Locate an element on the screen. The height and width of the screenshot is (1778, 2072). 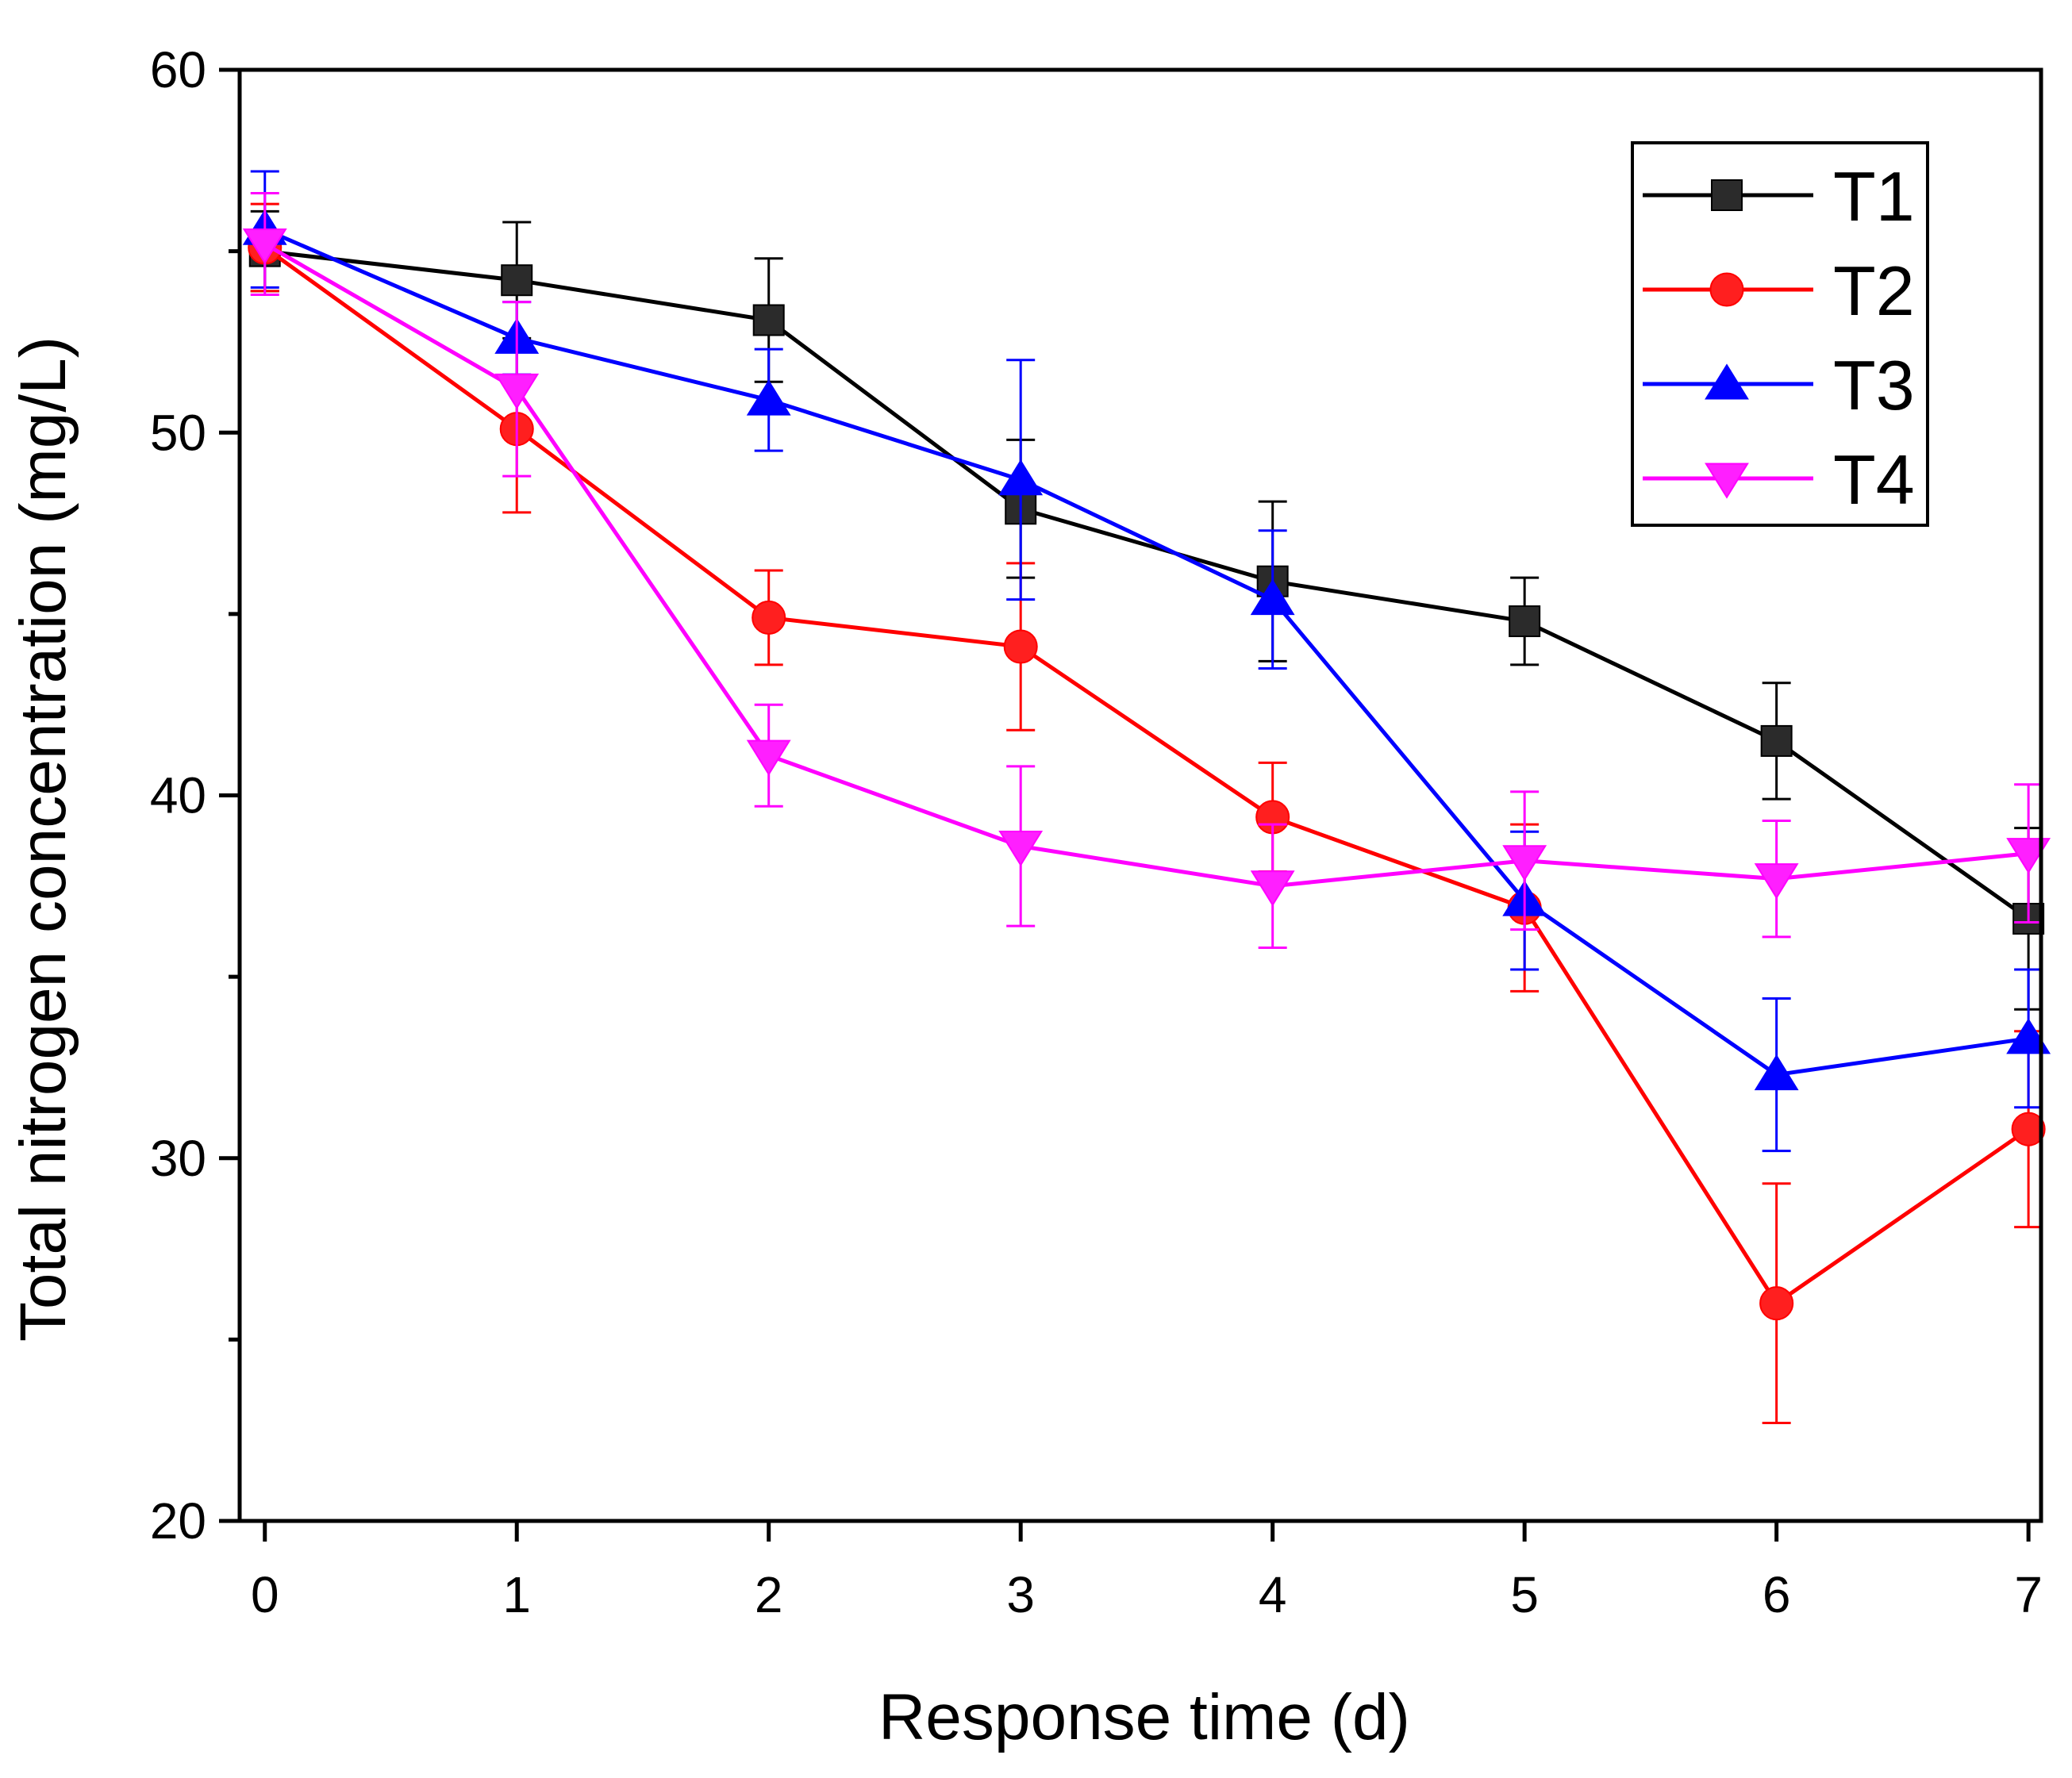
legend-box is located at coordinates (1780, 334).